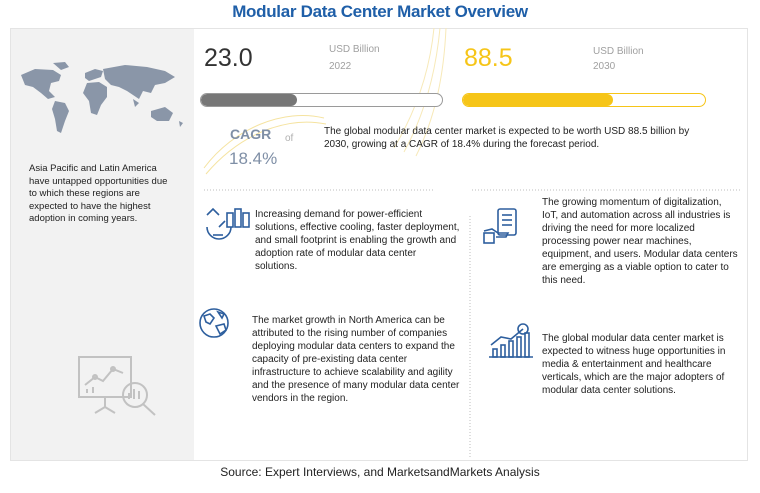  Describe the element at coordinates (488, 58) in the screenshot. I see `market-value-2030: 88.5` at that location.